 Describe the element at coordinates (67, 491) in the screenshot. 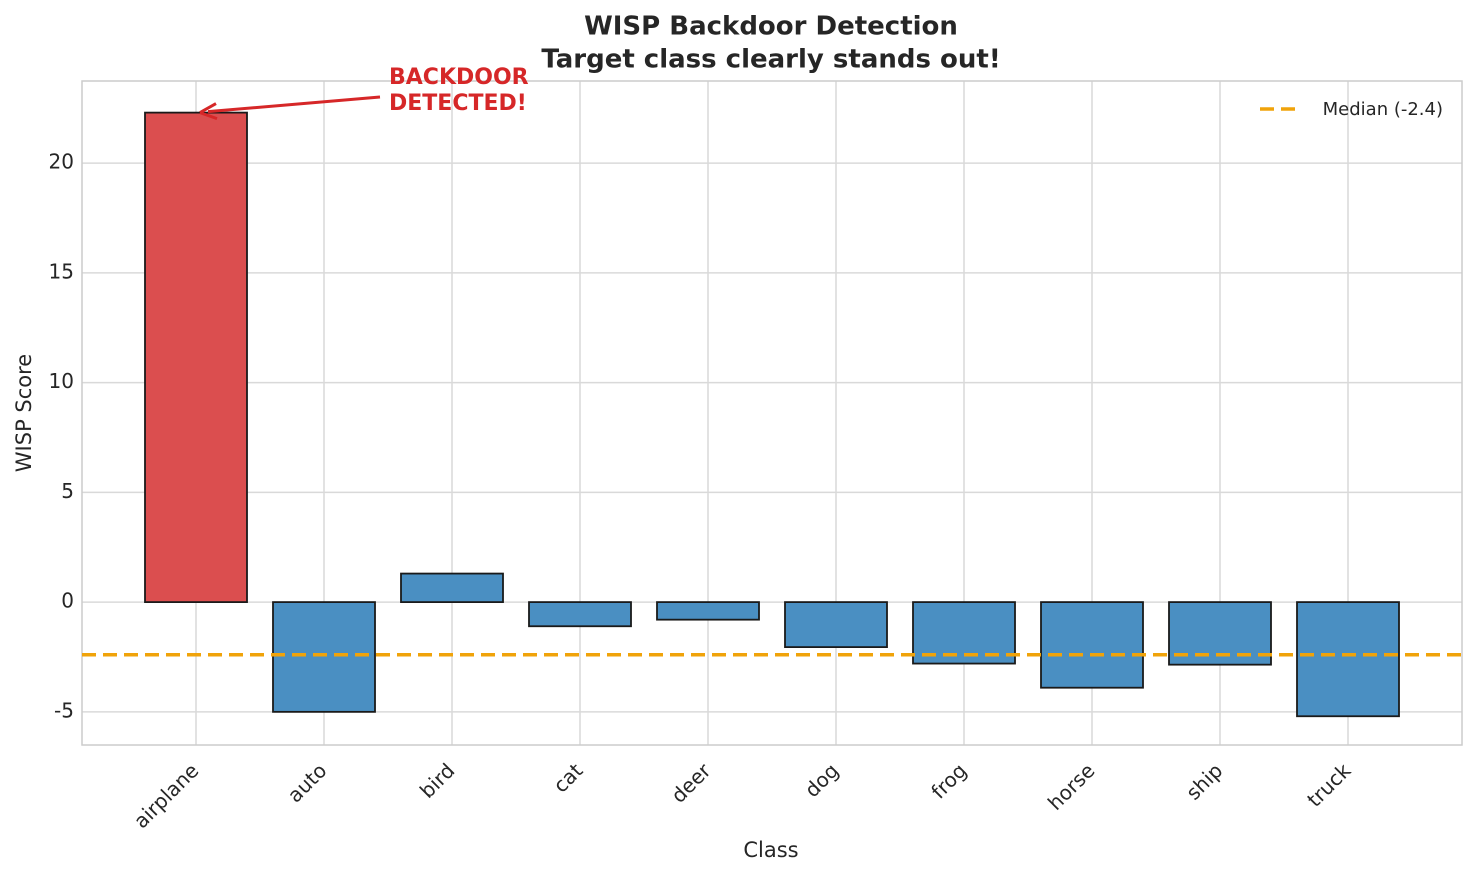

I see `y-tick-label: 5` at that location.